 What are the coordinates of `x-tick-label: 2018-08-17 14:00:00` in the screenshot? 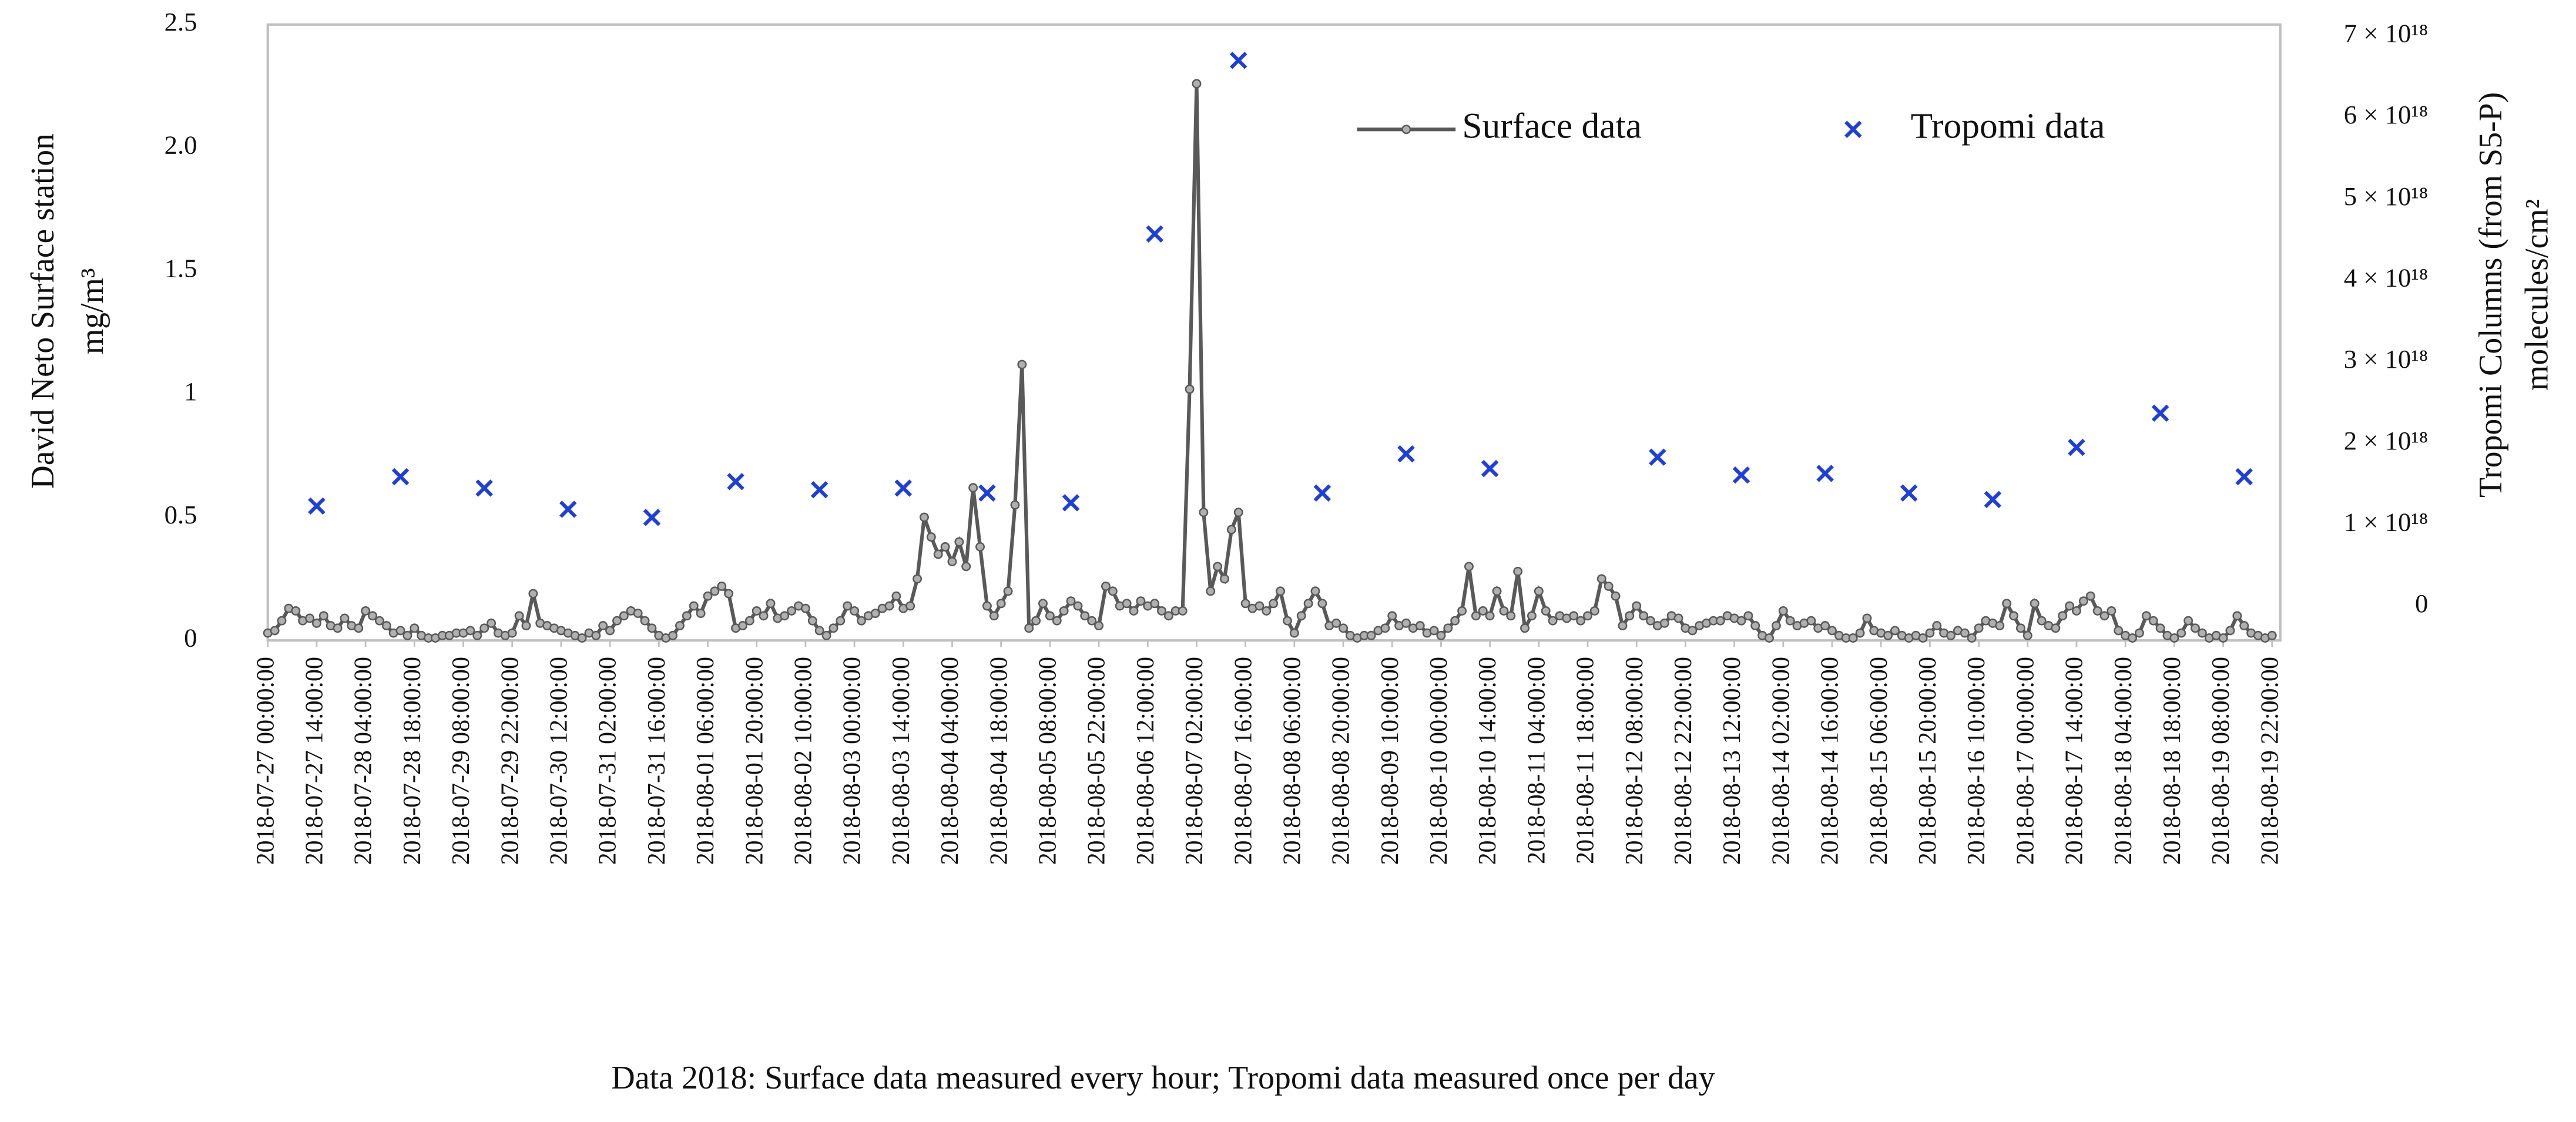 It's located at (2074, 761).